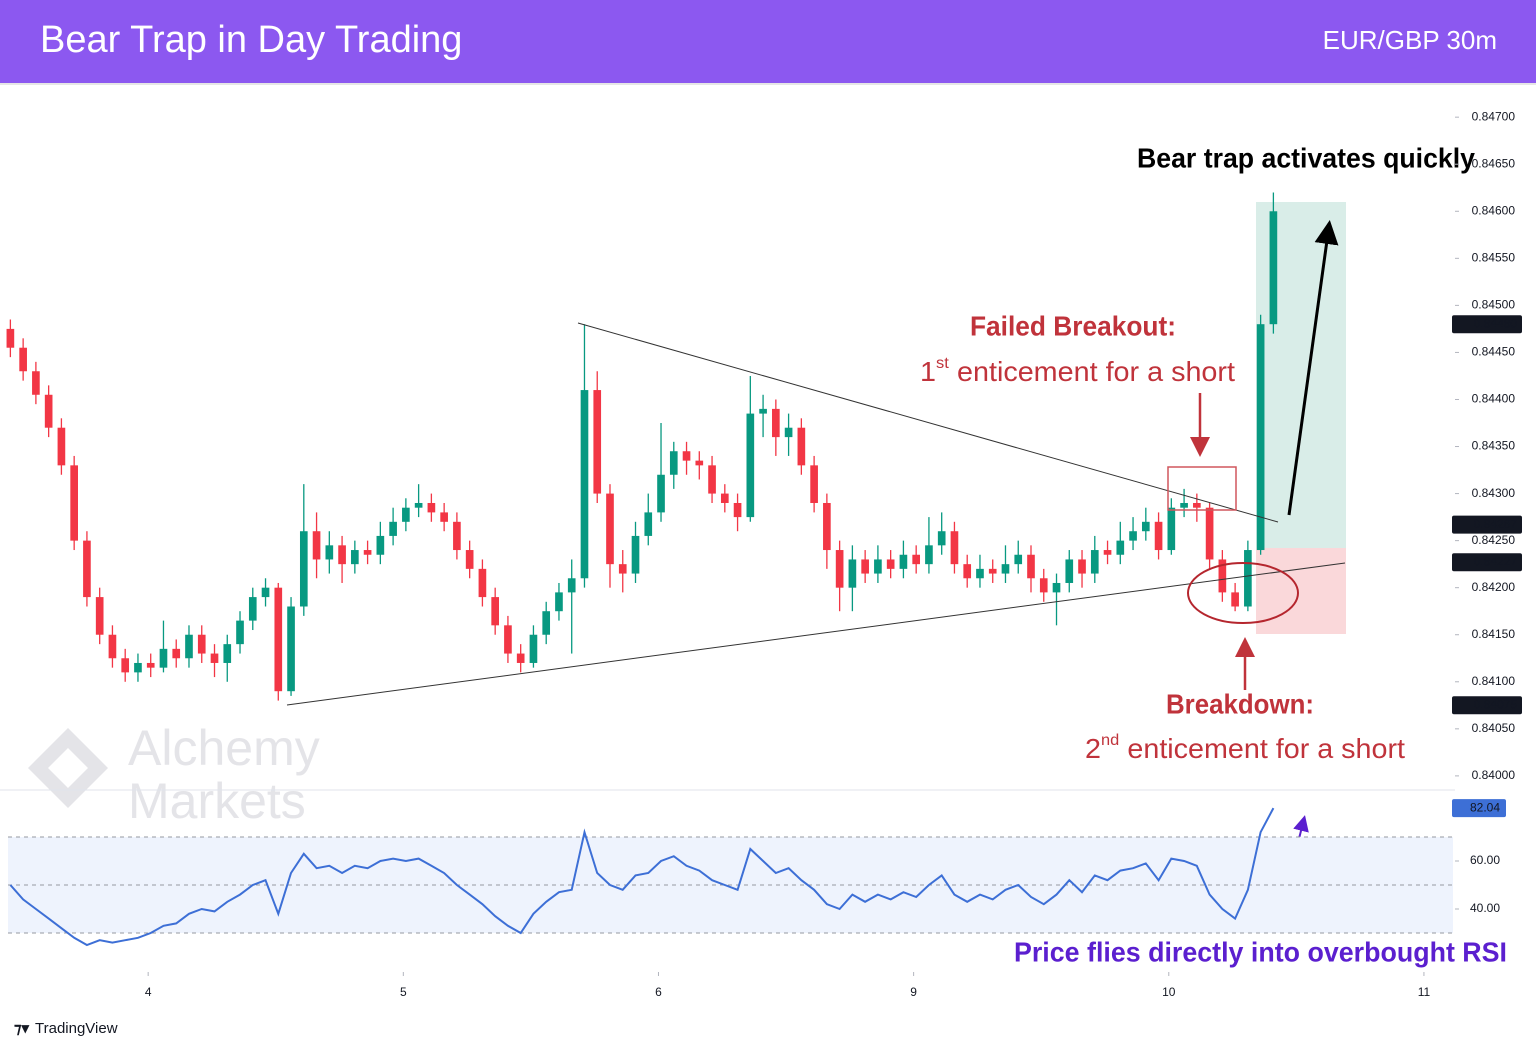  Describe the element at coordinates (1494, 587) in the screenshot. I see `y-tick-label: 0.84200` at that location.